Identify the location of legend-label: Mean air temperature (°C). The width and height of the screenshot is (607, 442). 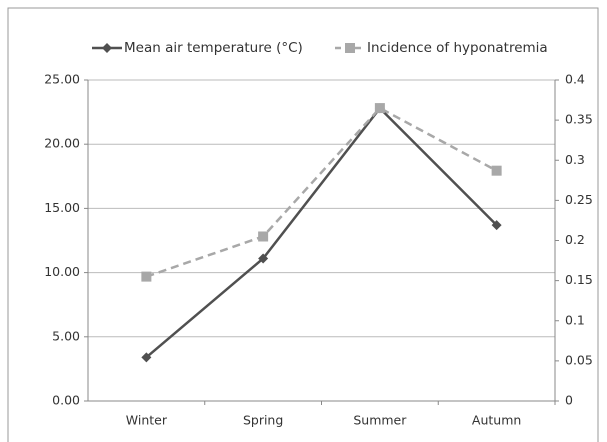
(213, 48).